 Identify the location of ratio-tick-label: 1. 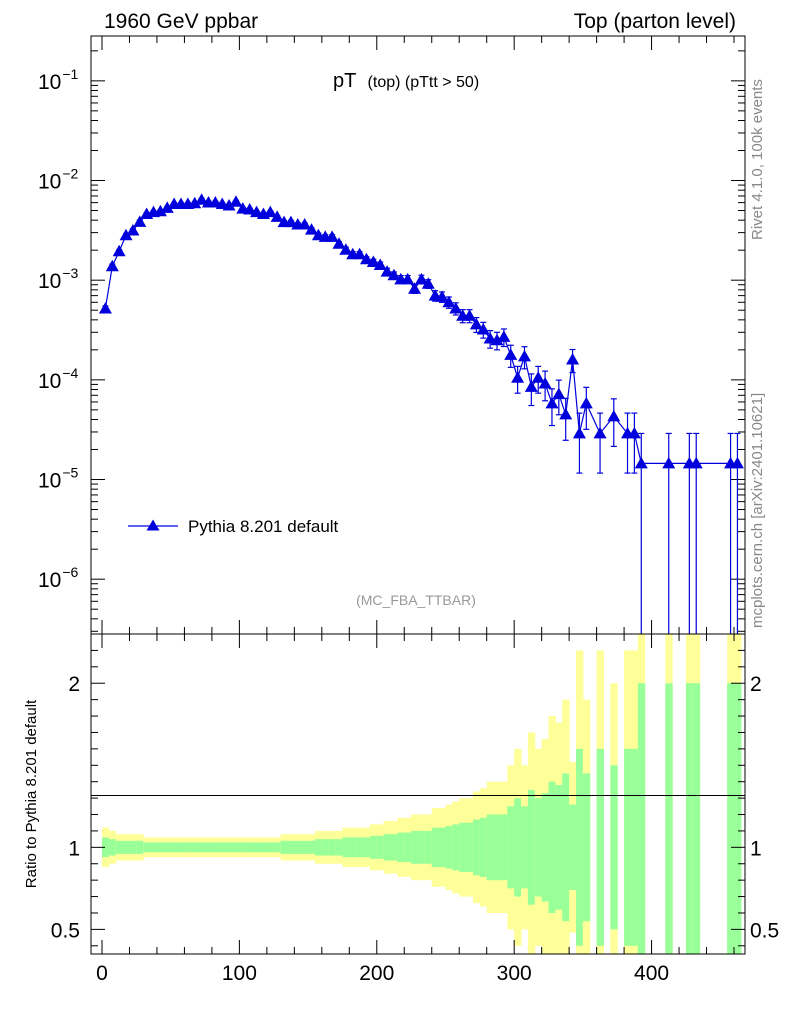
(74, 848).